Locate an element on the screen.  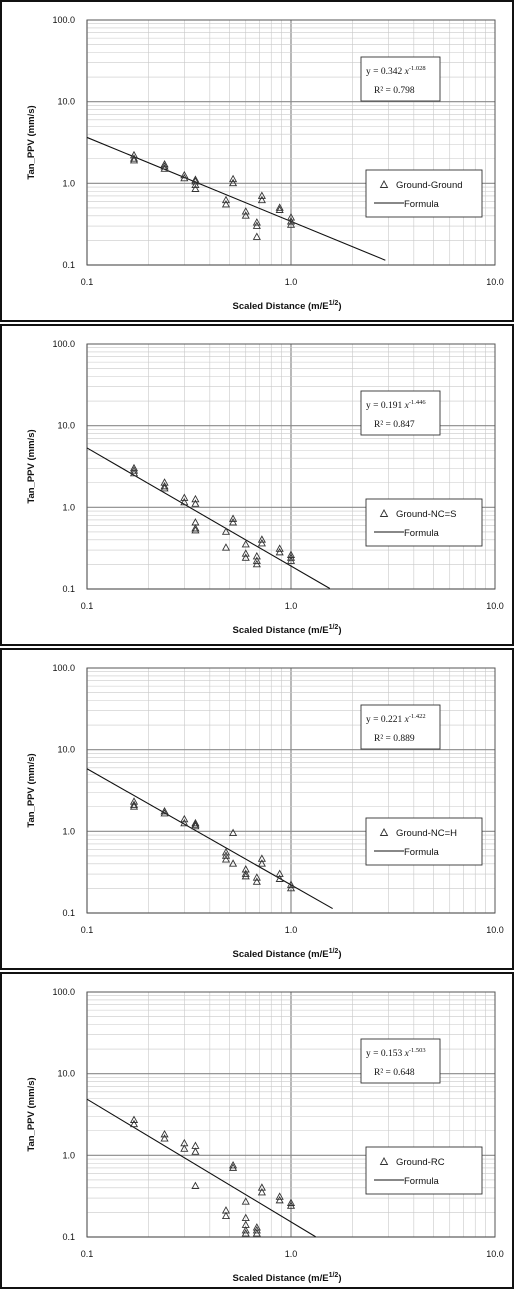
legend-label-data: Ground-NC=S is located at coordinates (426, 514).